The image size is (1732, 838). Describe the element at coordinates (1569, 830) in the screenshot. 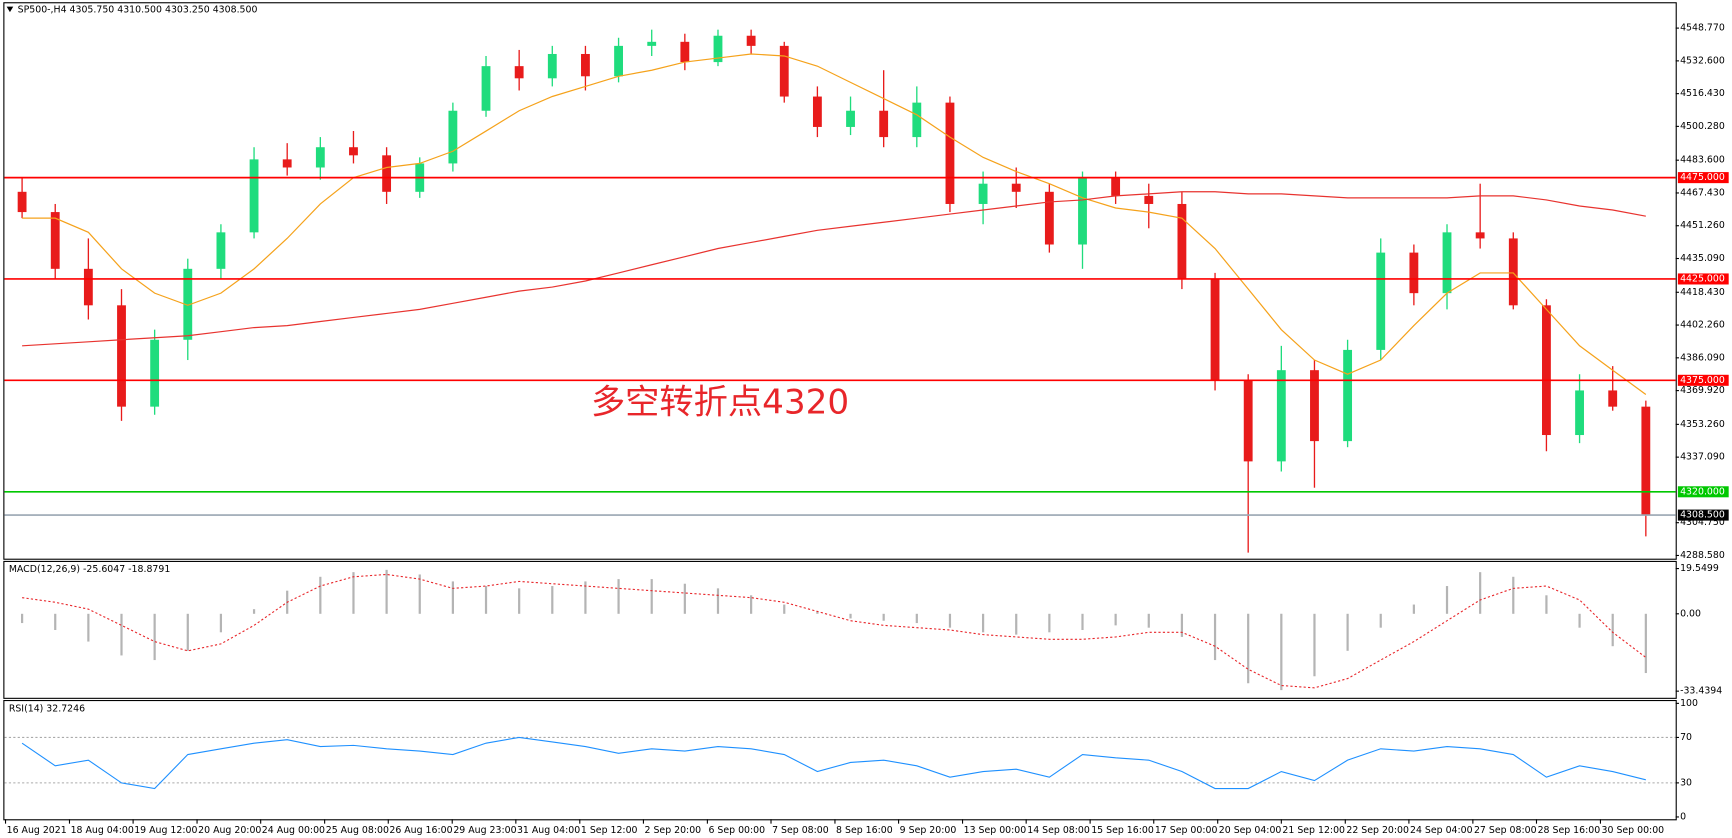

I see `x-tick-label: 28 Sep 16:00` at that location.